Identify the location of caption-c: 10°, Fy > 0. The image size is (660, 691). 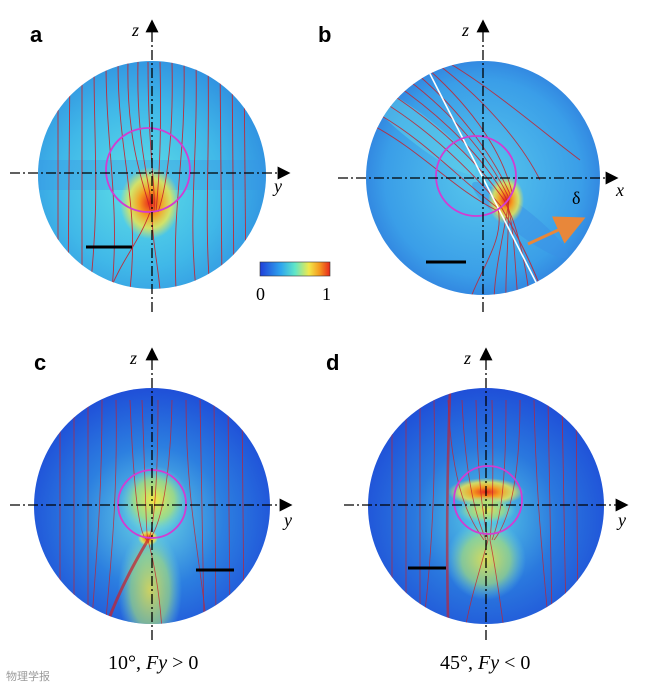
(153, 663).